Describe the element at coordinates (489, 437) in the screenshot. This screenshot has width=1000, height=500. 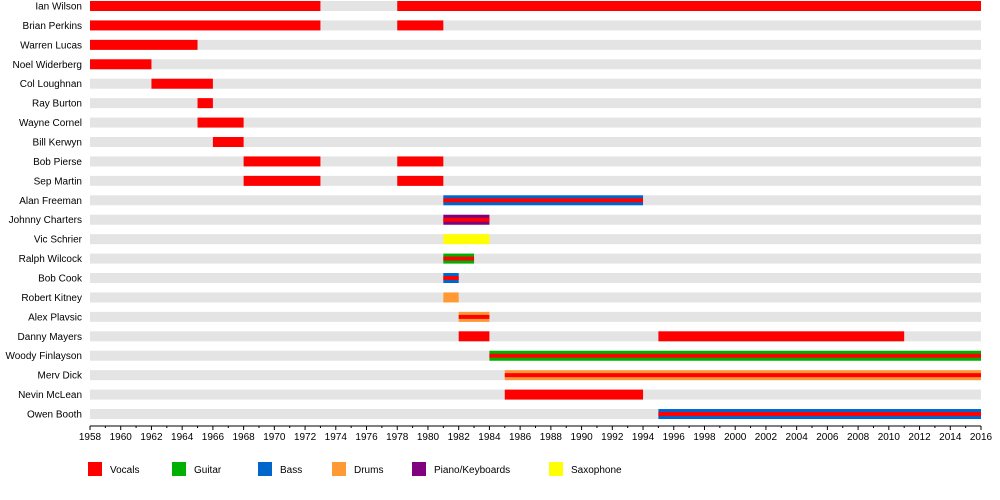
I see `x-tick-label: 1984` at that location.